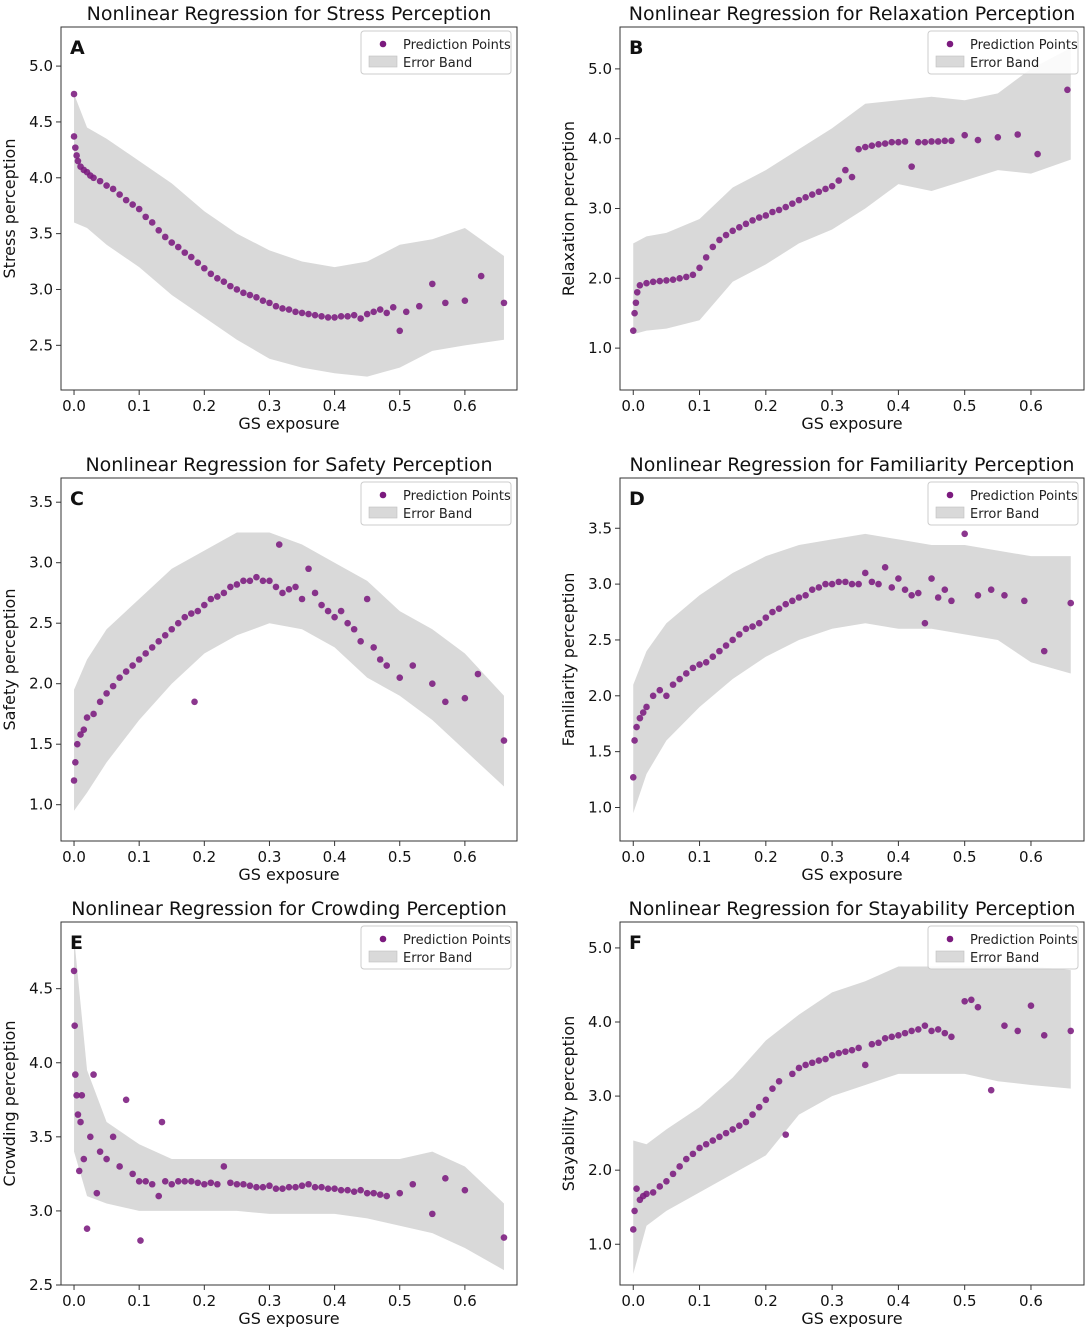  What do you see at coordinates (289, 212) in the screenshot?
I see `prediction-points` at bounding box center [289, 212].